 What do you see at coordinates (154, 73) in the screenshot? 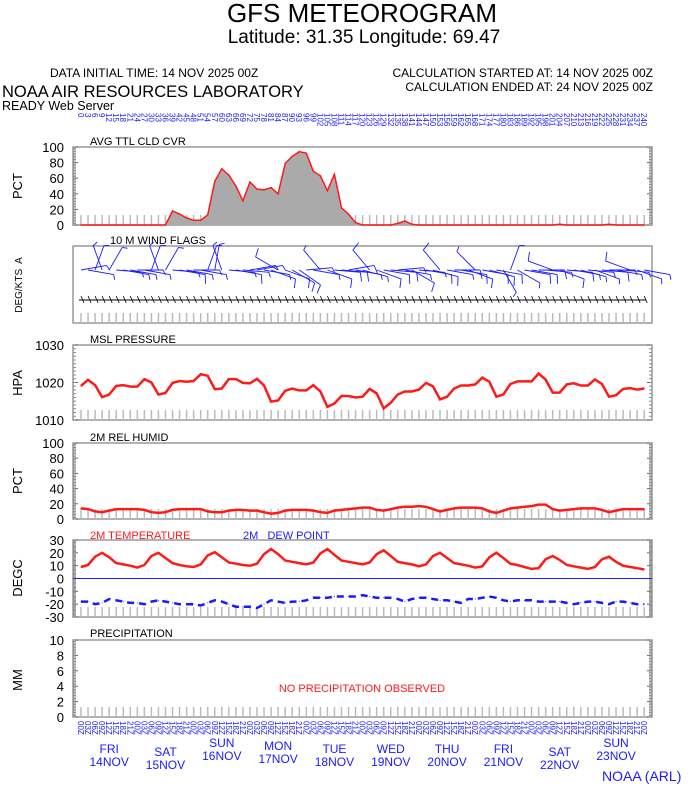
I see `data-initial-time: DATA INITIAL TIME: 14 NOV 2025 00Z` at bounding box center [154, 73].